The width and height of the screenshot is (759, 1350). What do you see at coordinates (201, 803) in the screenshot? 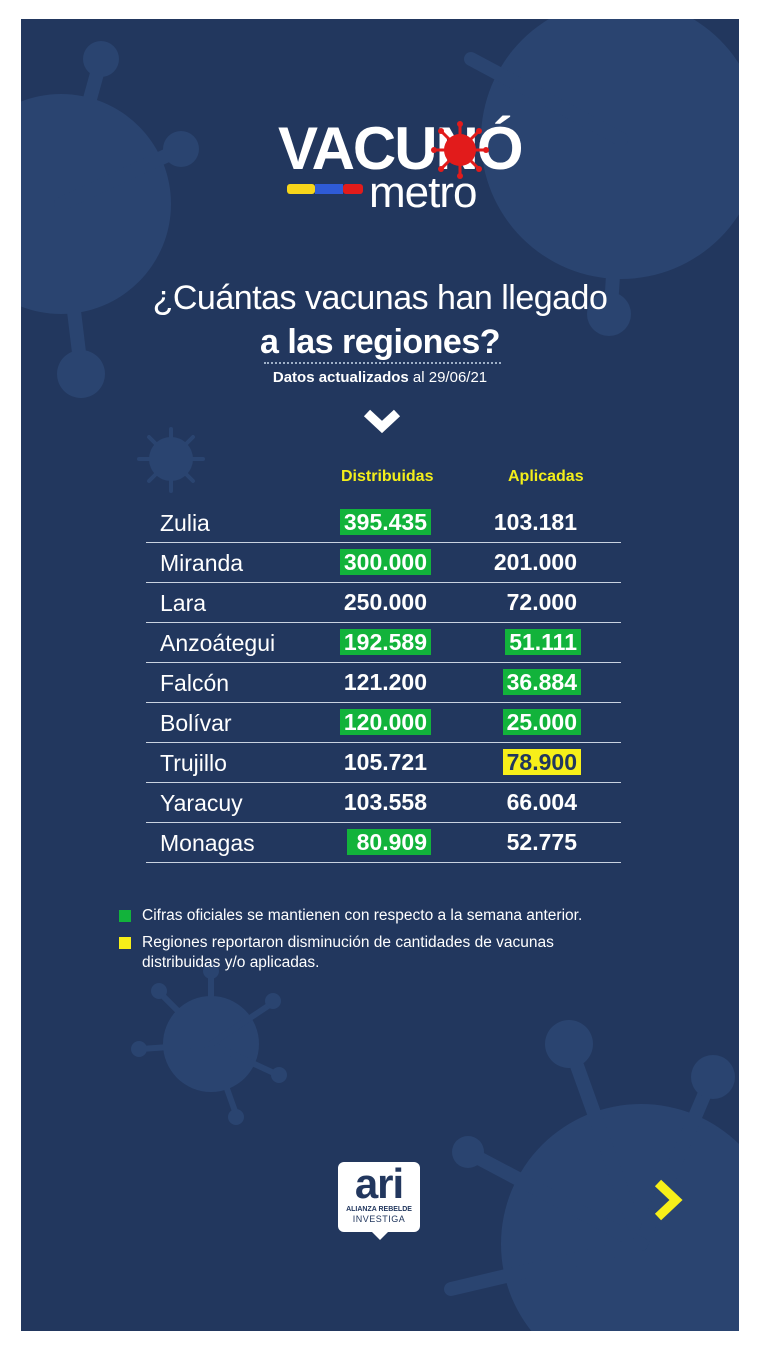
I see `region-name: Yaracuy` at bounding box center [201, 803].